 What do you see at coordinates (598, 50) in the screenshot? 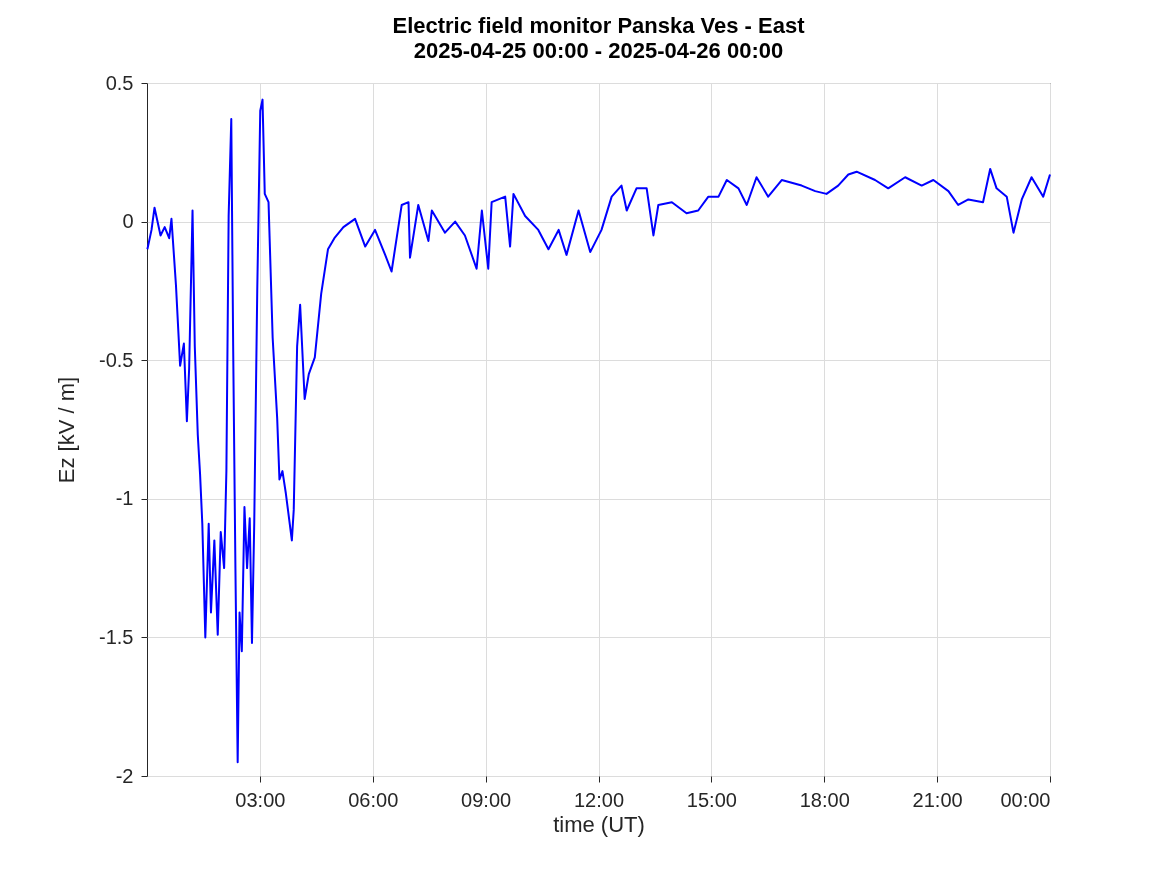
I see `chart-subtitle: 2025-04-25 00:00 - 2025-04-26 00:00` at bounding box center [598, 50].